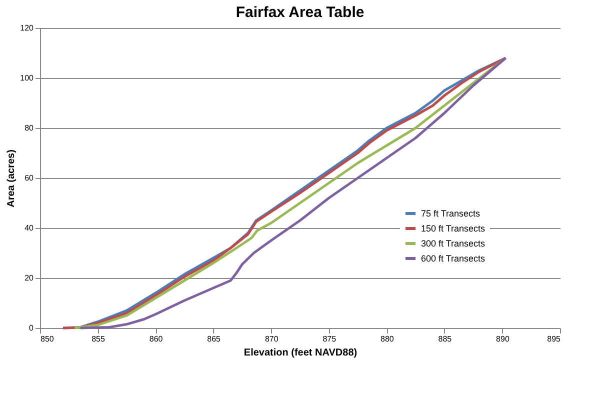 The width and height of the screenshot is (607, 404). I want to click on legend-label: 150 ft Transects, so click(453, 229).